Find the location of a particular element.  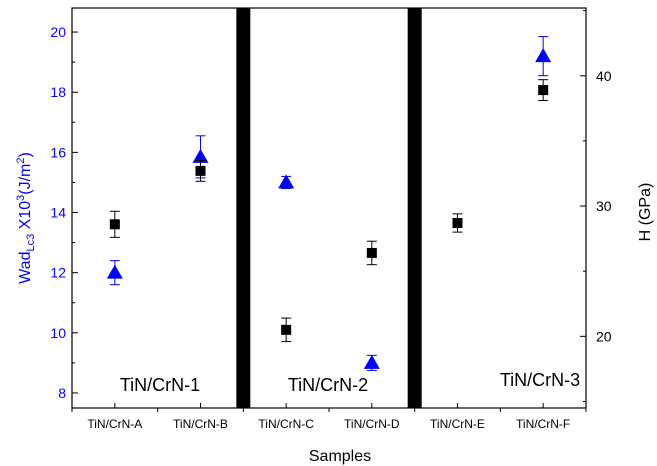

left-axis-title-multiplier: X10 is located at coordinates (25, 217).